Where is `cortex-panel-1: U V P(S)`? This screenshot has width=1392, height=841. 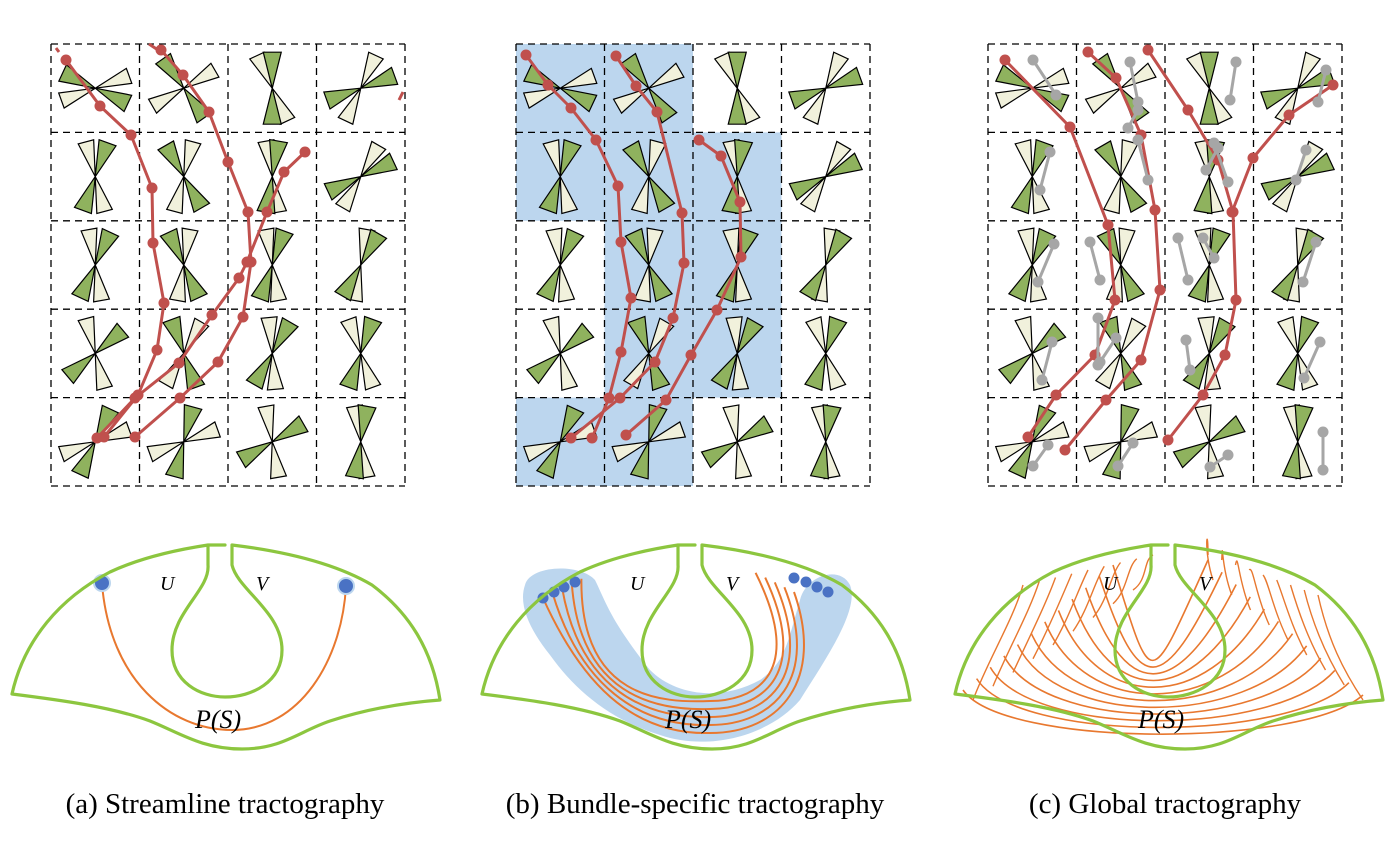 cortex-panel-1: U V P(S) is located at coordinates (226, 647).